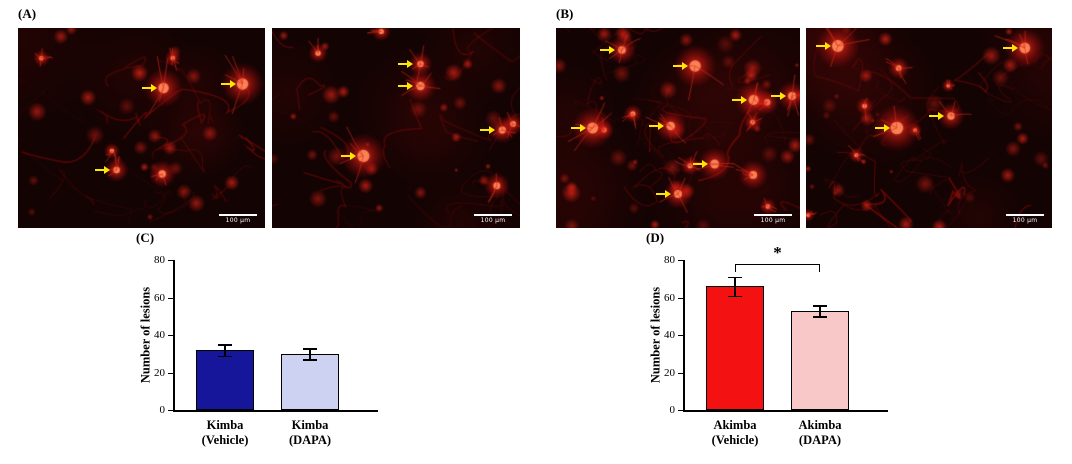  Describe the element at coordinates (310, 432) in the screenshot. I see `x-category-label: Kimba (DAPA)` at that location.